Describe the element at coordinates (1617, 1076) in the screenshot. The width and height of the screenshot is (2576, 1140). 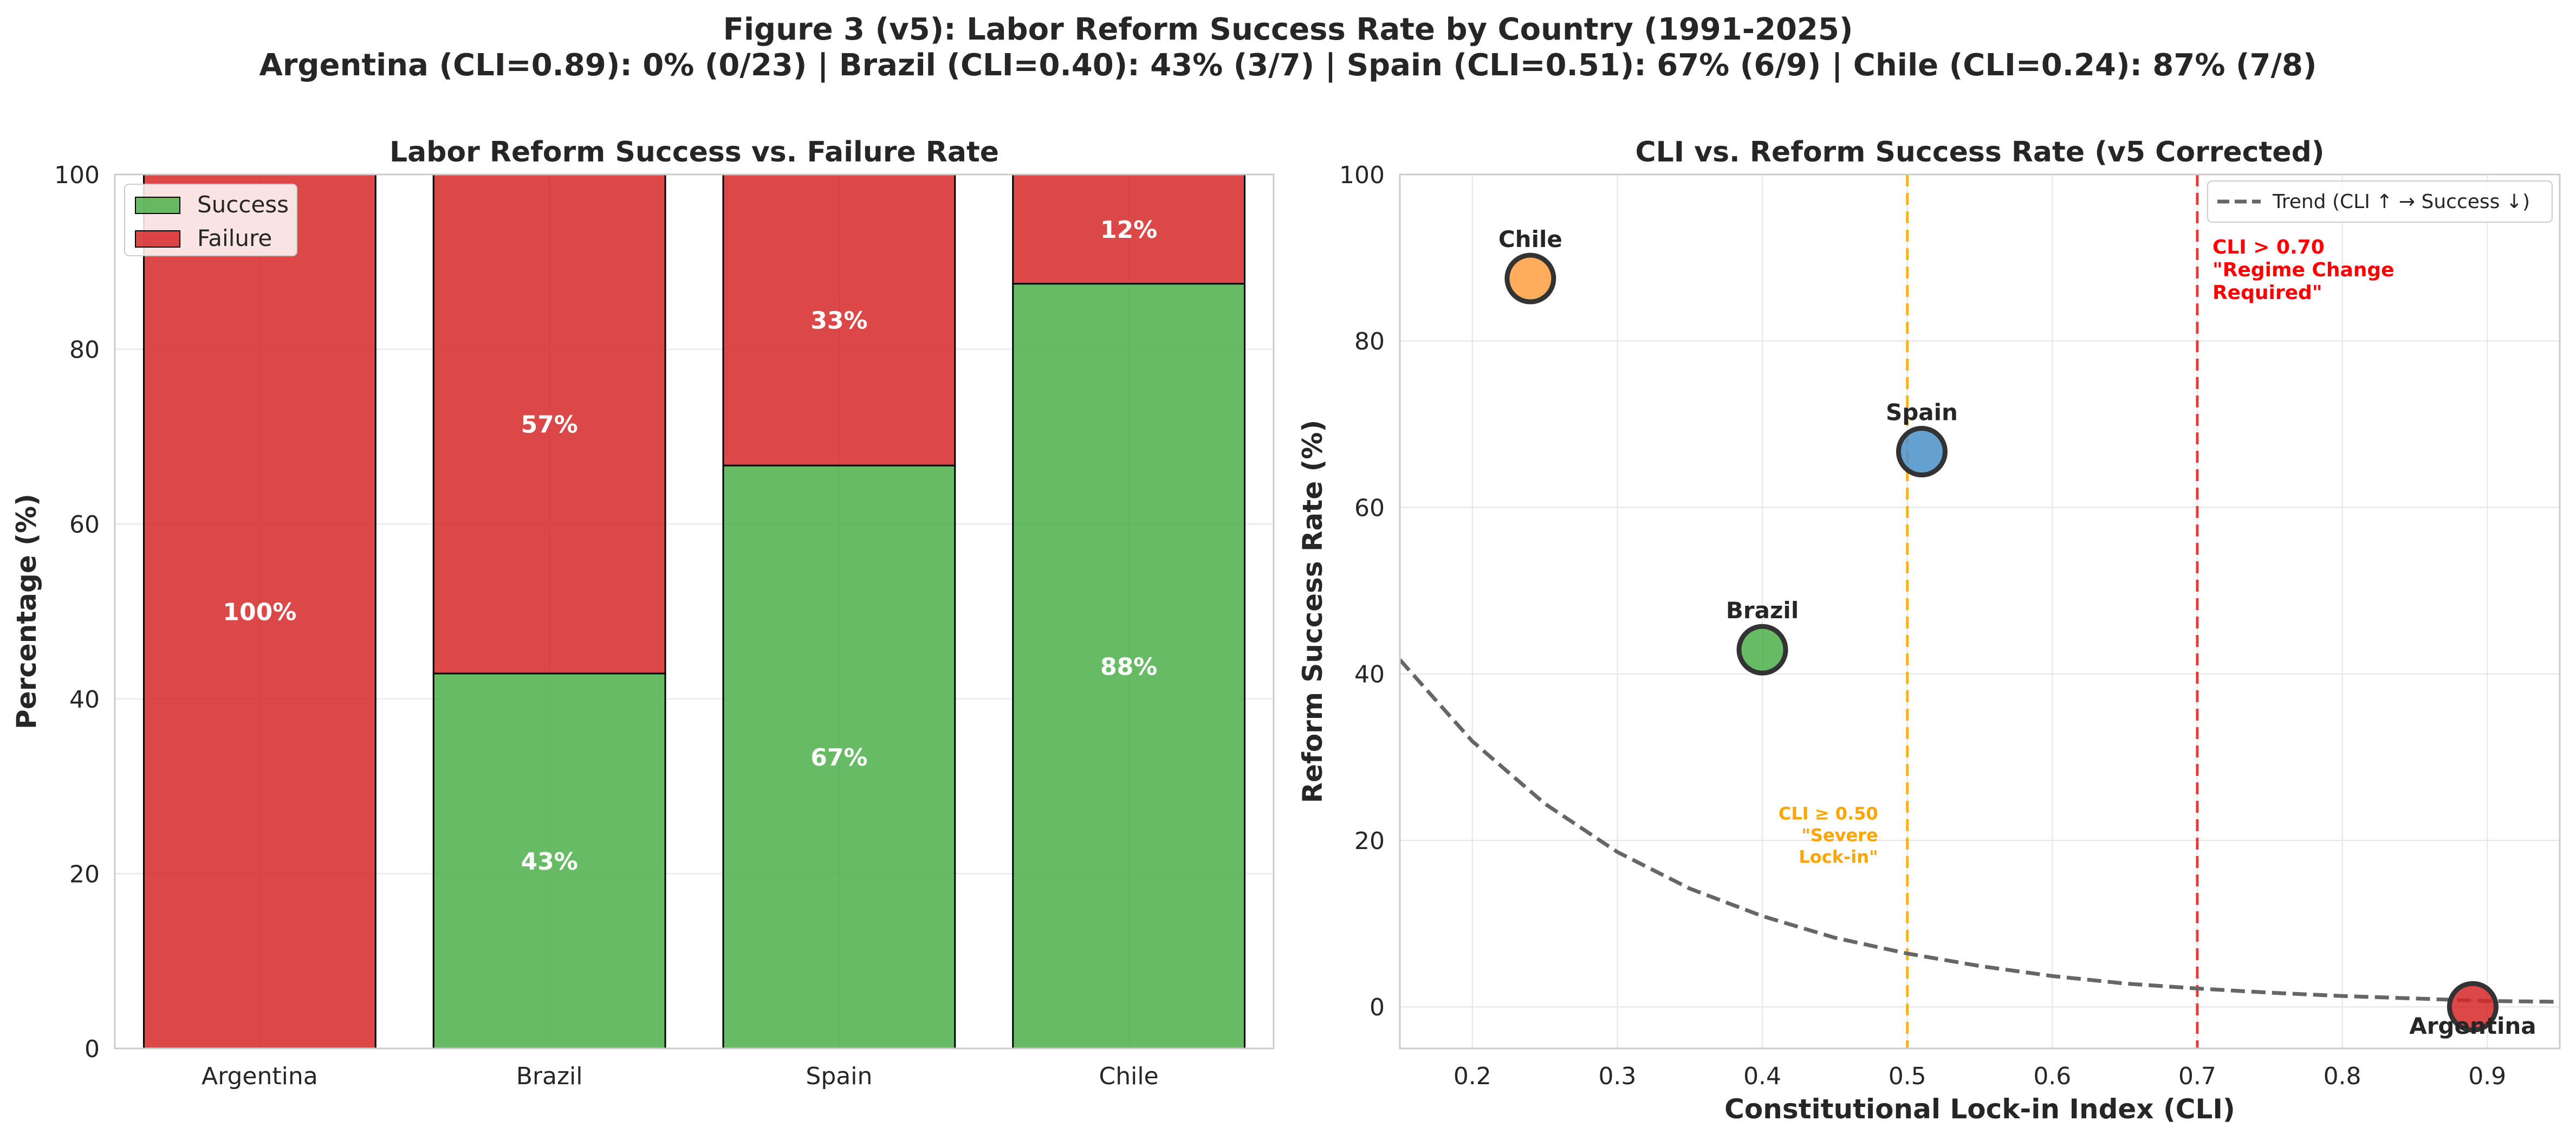
I see `x-tick-label: 0.3` at that location.